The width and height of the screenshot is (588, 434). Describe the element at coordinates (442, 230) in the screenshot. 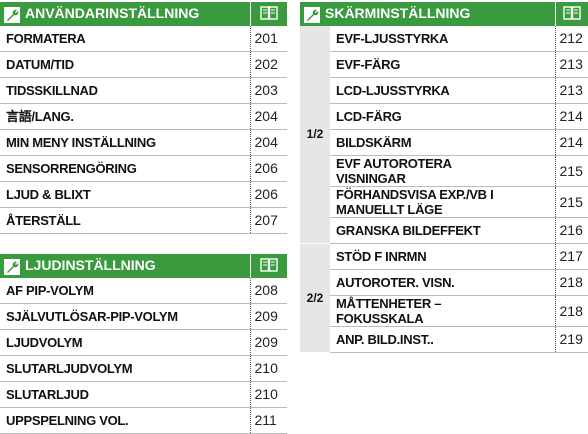

I see `item-cell: GRANSKA BILDEFFEKT` at that location.